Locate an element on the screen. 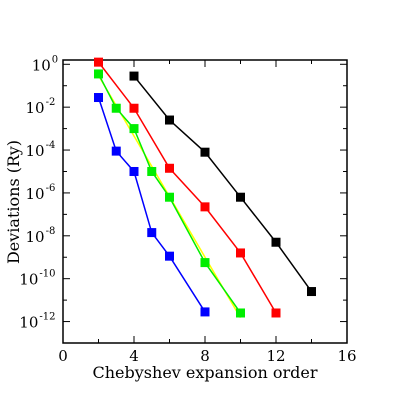  y-tick-label: 10 -4 is located at coordinates (41, 150).